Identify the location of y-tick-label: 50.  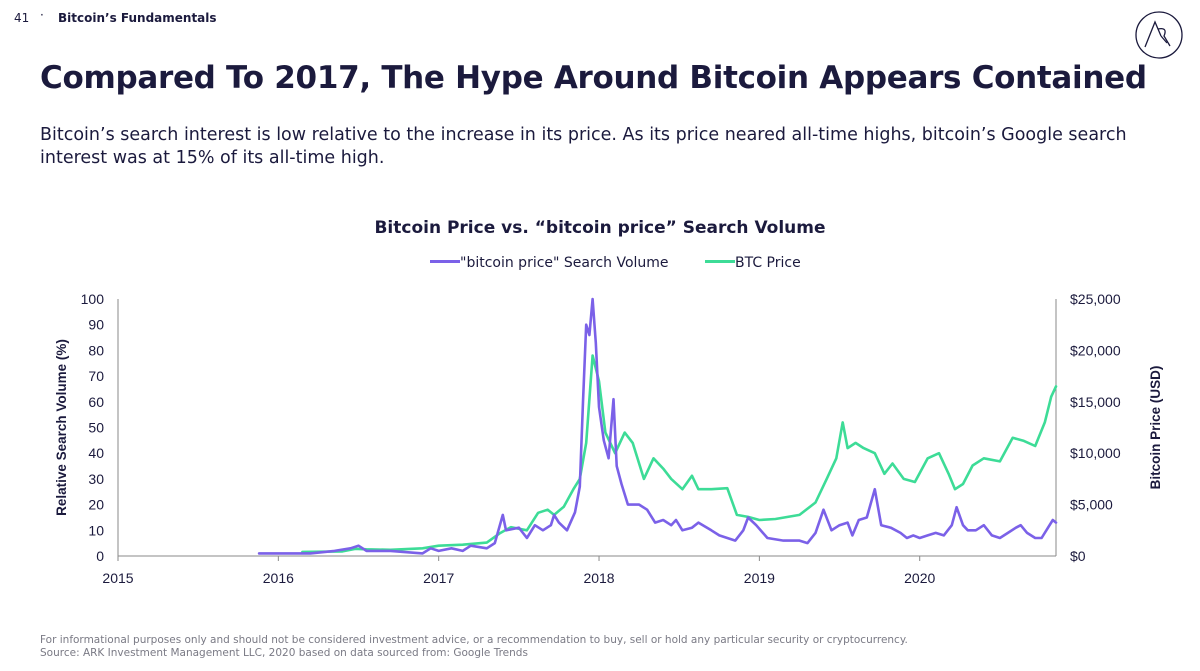
(96, 428).